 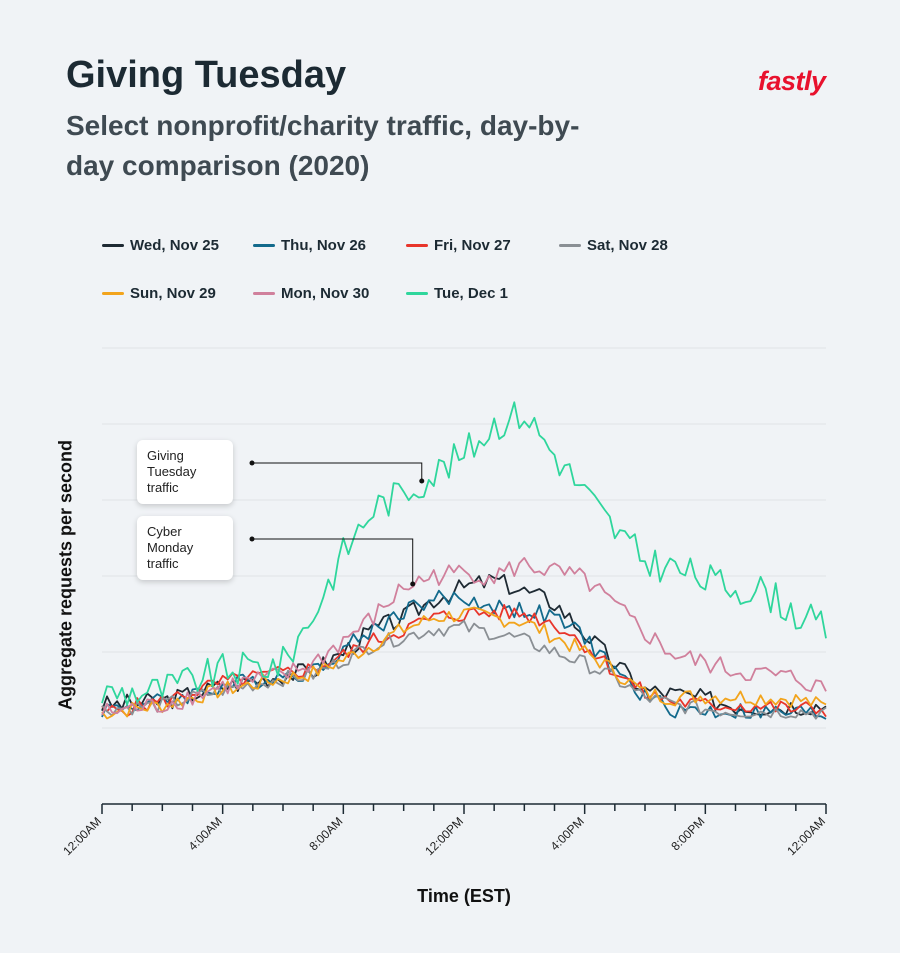 I want to click on legend-label: Tue, Dec 1, so click(x=471, y=293).